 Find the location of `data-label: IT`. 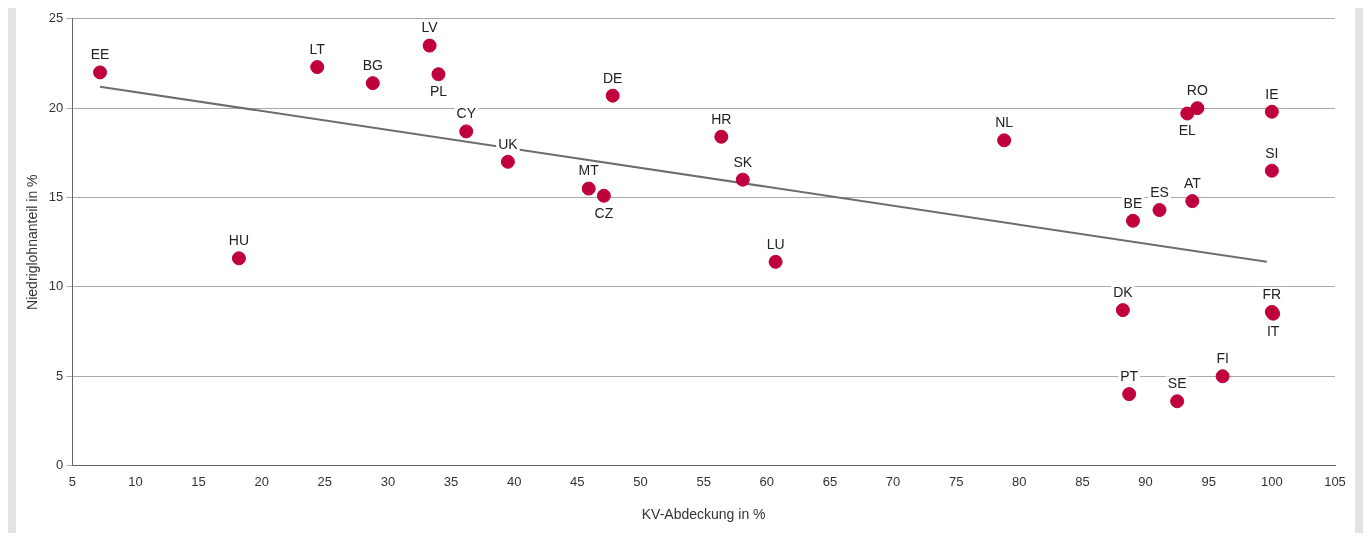

data-label: IT is located at coordinates (1273, 330).